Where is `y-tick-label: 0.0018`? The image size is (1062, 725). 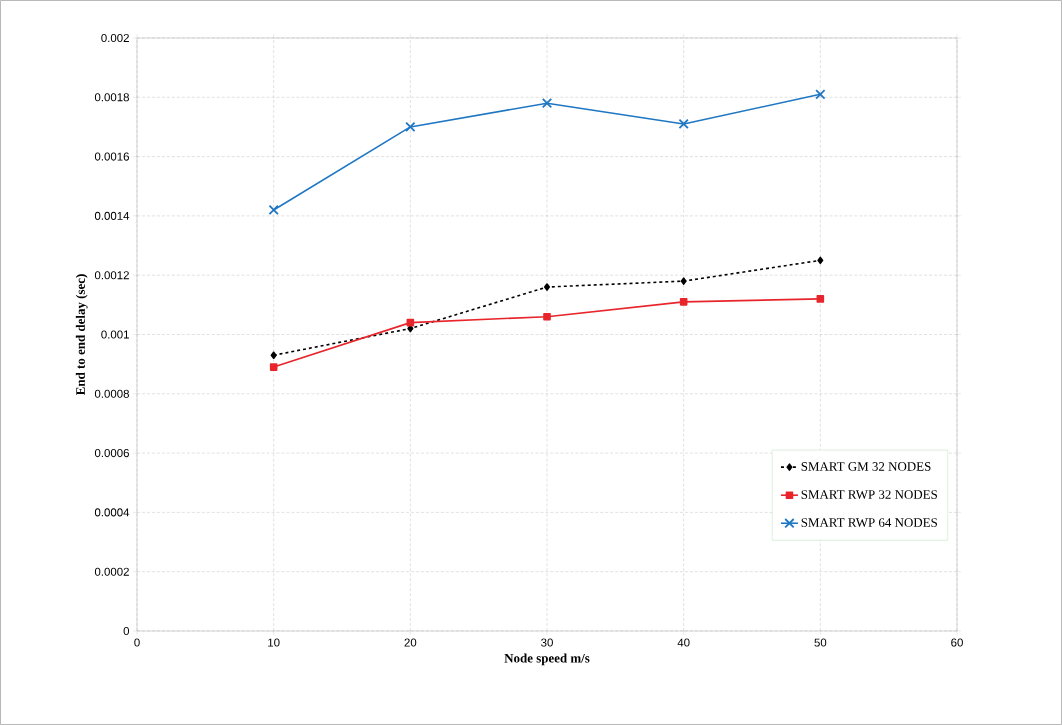 y-tick-label: 0.0018 is located at coordinates (111, 97).